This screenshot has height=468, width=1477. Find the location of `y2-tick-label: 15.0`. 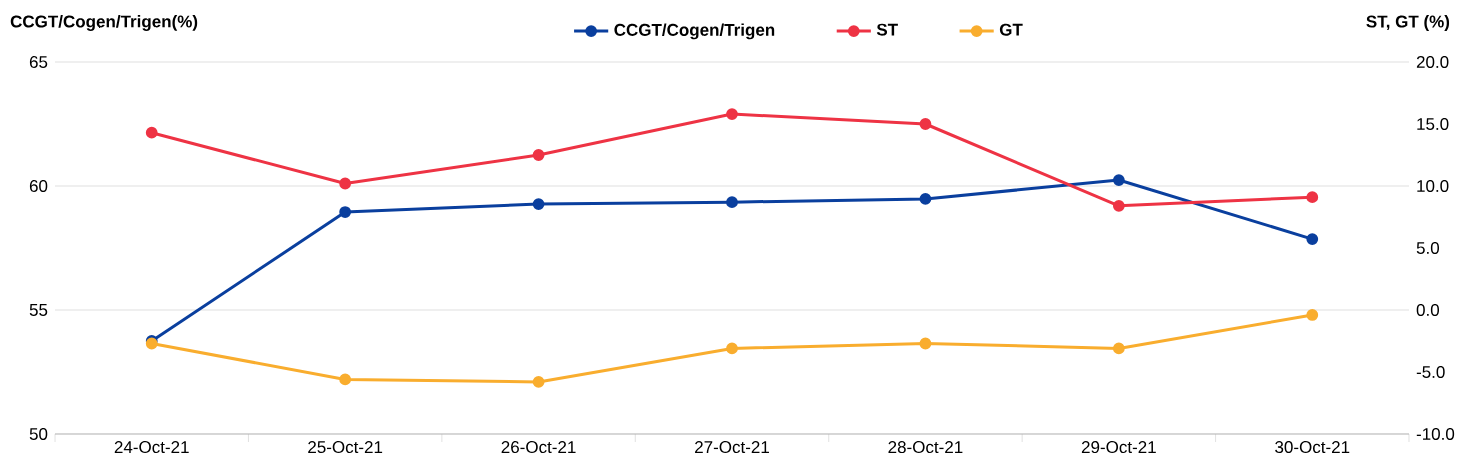

y2-tick-label: 15.0 is located at coordinates (1433, 124).